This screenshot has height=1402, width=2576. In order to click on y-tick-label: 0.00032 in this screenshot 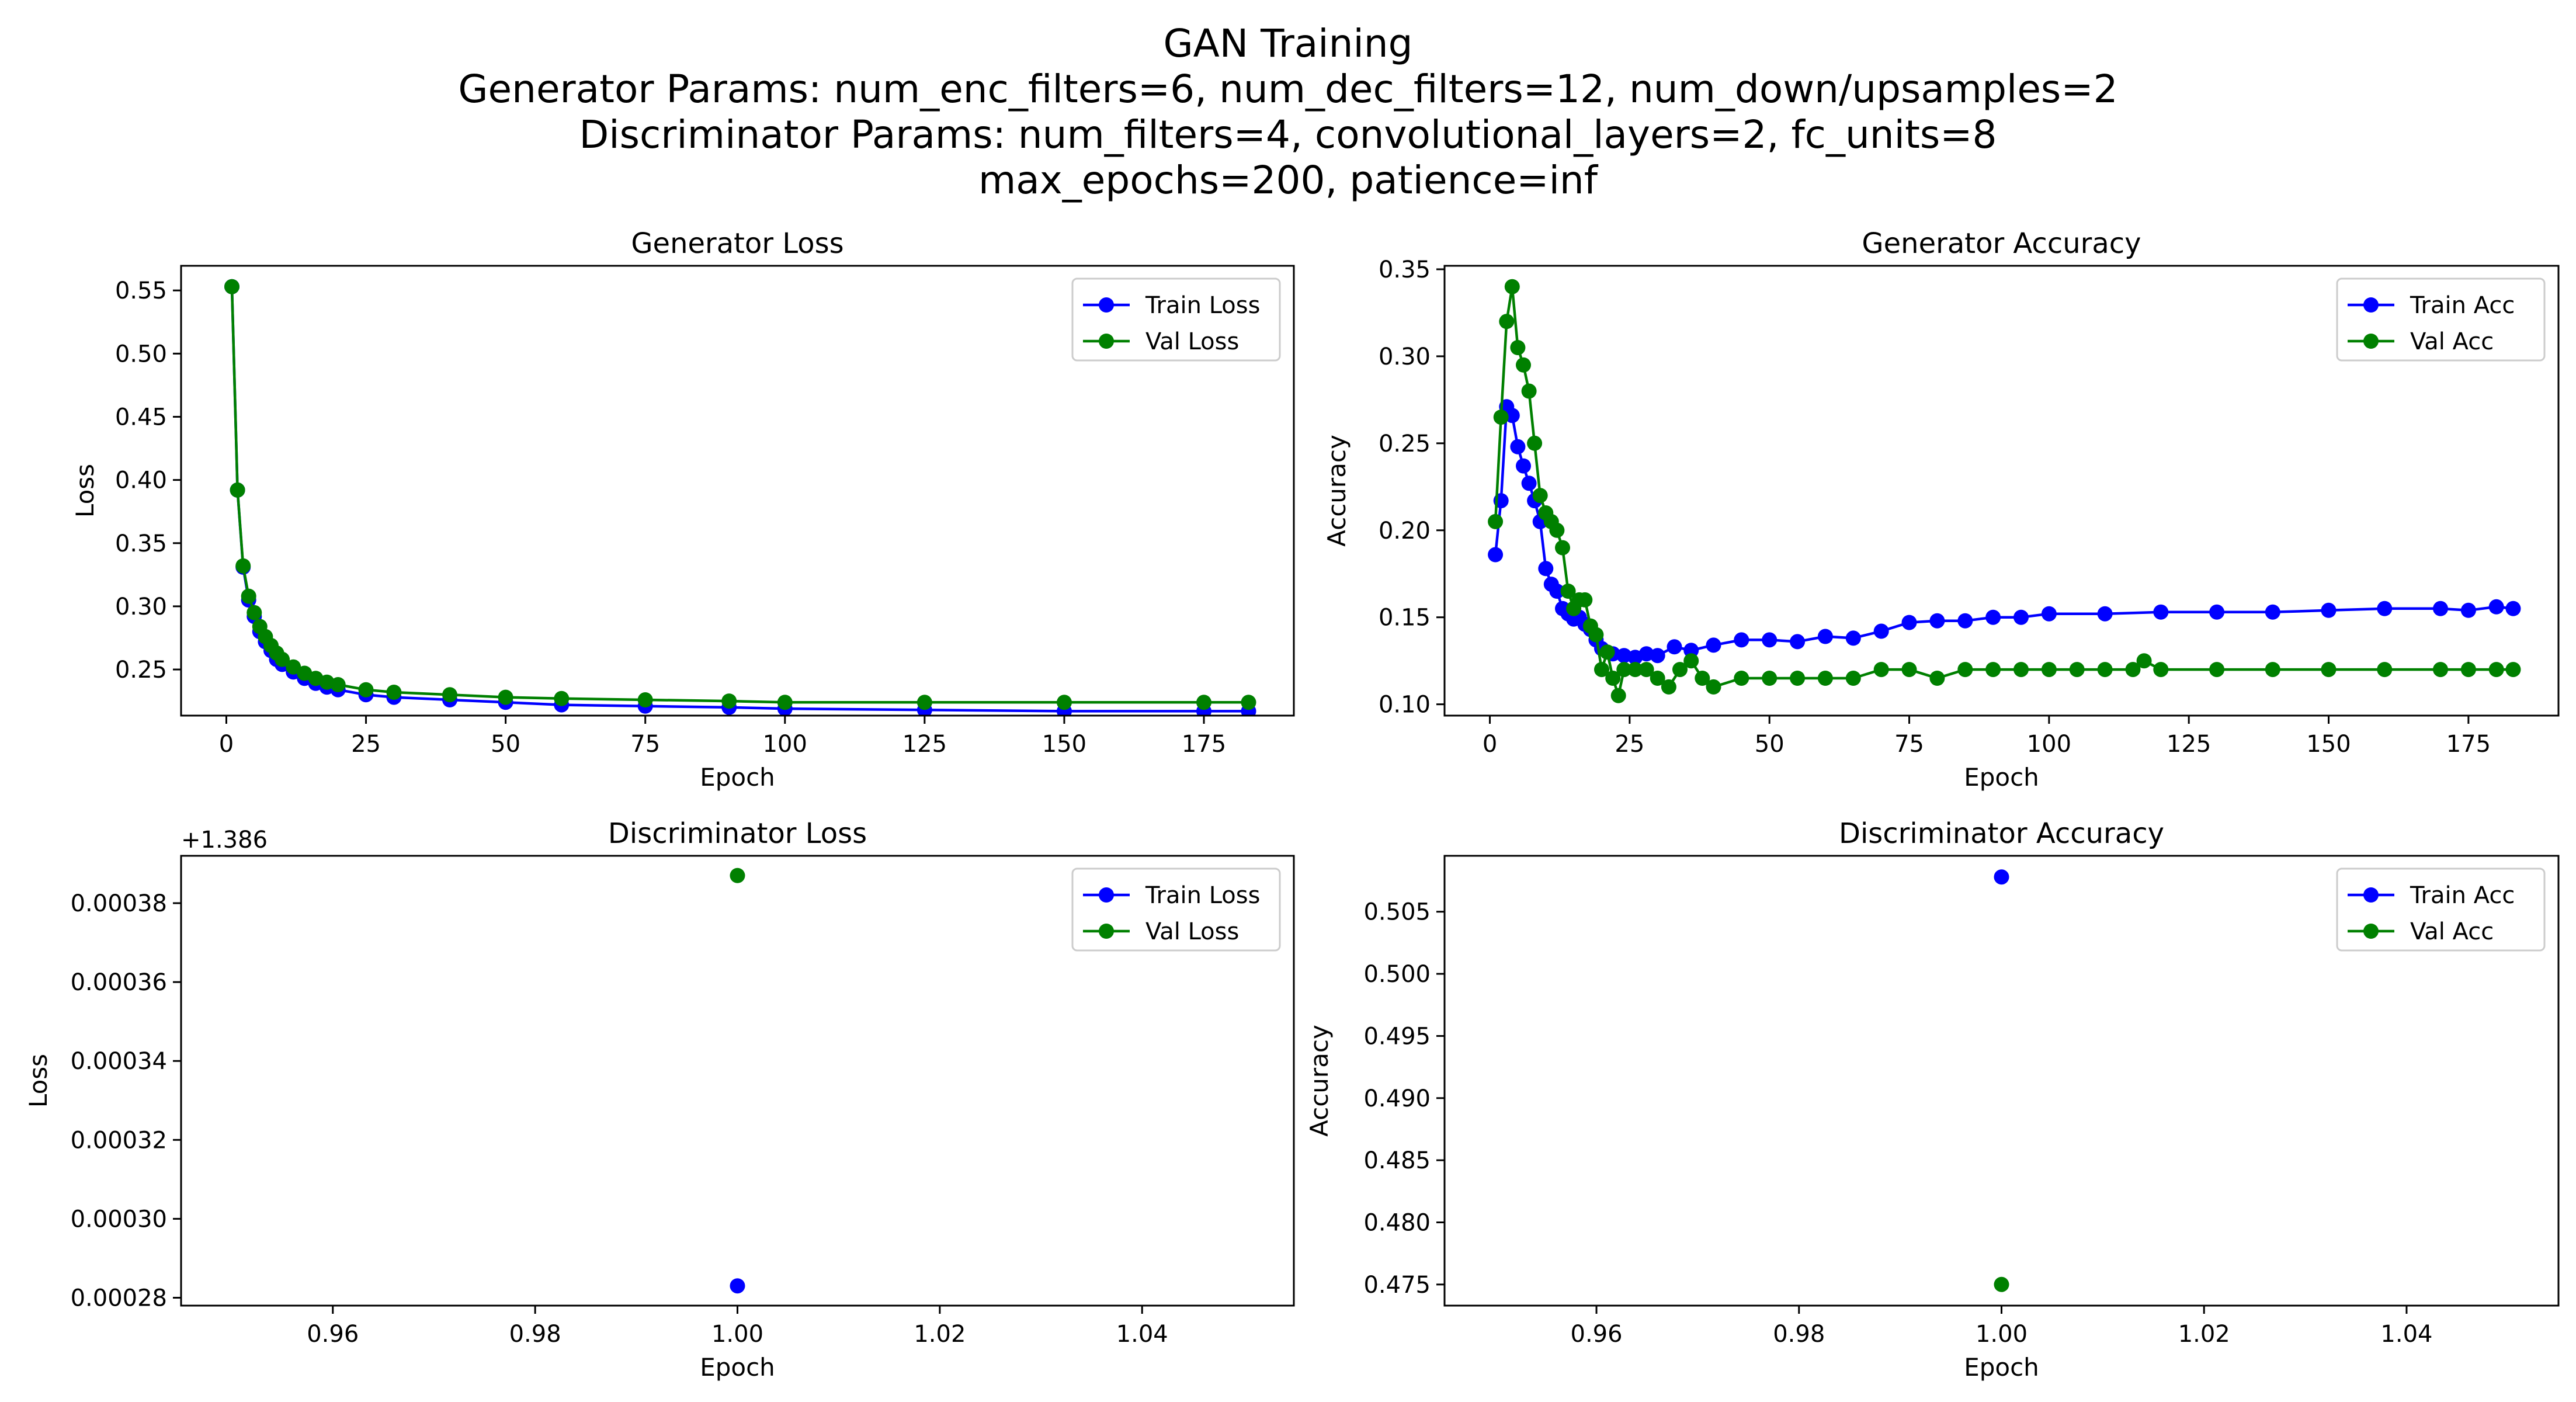, I will do `click(119, 1140)`.